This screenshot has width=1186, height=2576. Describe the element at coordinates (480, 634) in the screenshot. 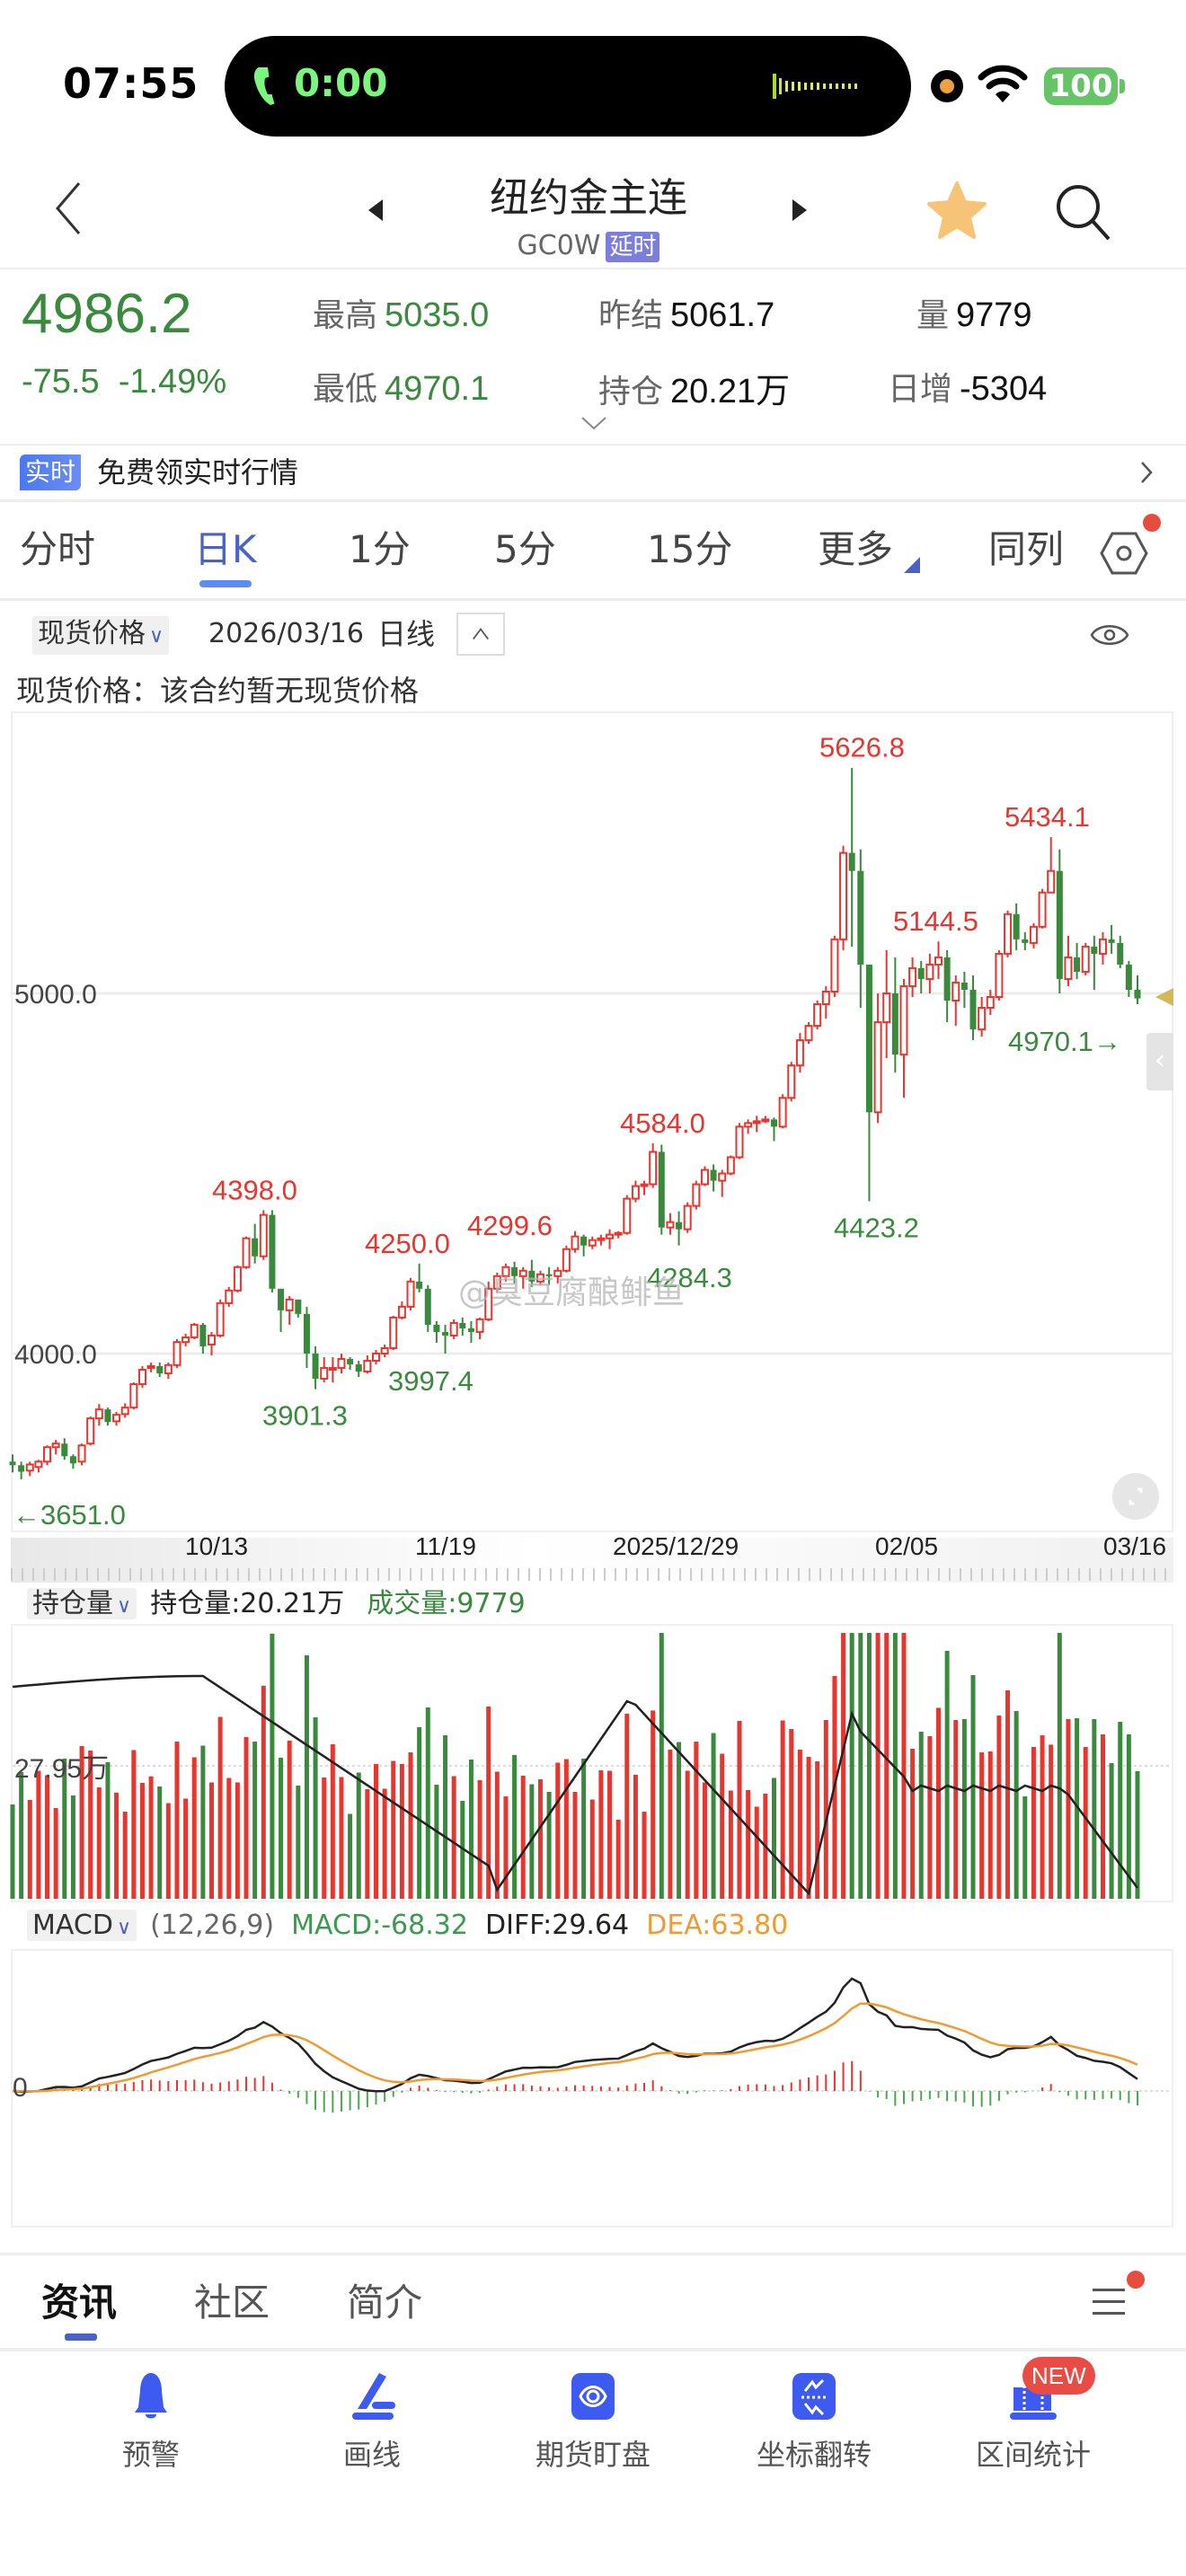

I see `collapse-chevron-up-icon` at that location.